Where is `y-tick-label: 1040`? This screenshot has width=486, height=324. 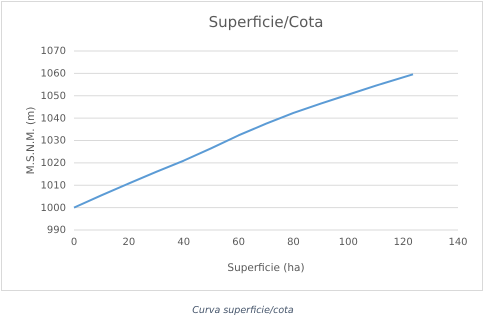
y-tick-label: 1040 is located at coordinates (53, 118).